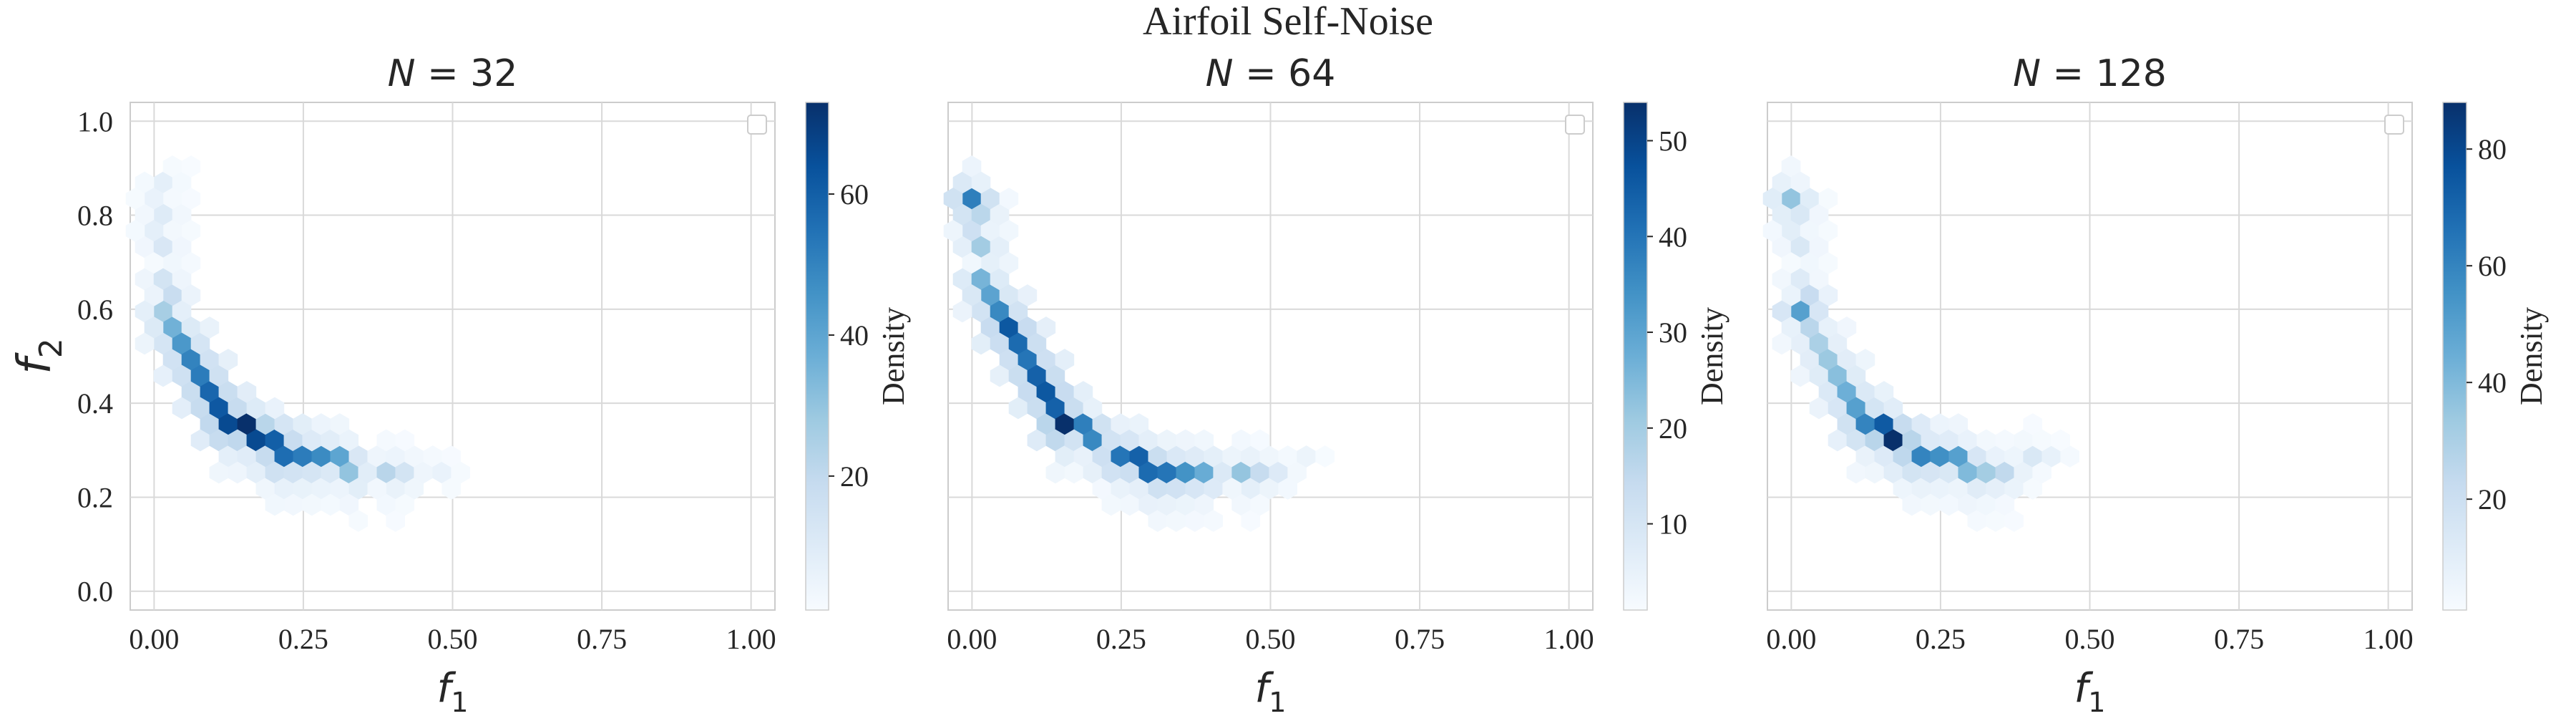  What do you see at coordinates (2495, 356) in the screenshot?
I see `colorbar: 20 40 60 80 Density` at bounding box center [2495, 356].